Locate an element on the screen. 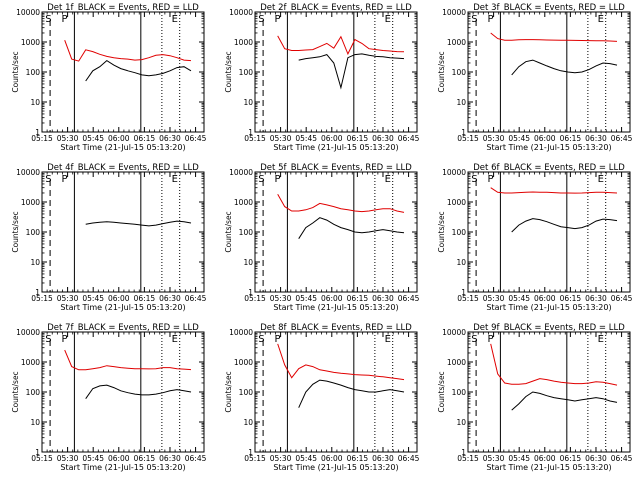  panel-title: Det 1f_BLACK = Events, RED = LLD is located at coordinates (123, 8).